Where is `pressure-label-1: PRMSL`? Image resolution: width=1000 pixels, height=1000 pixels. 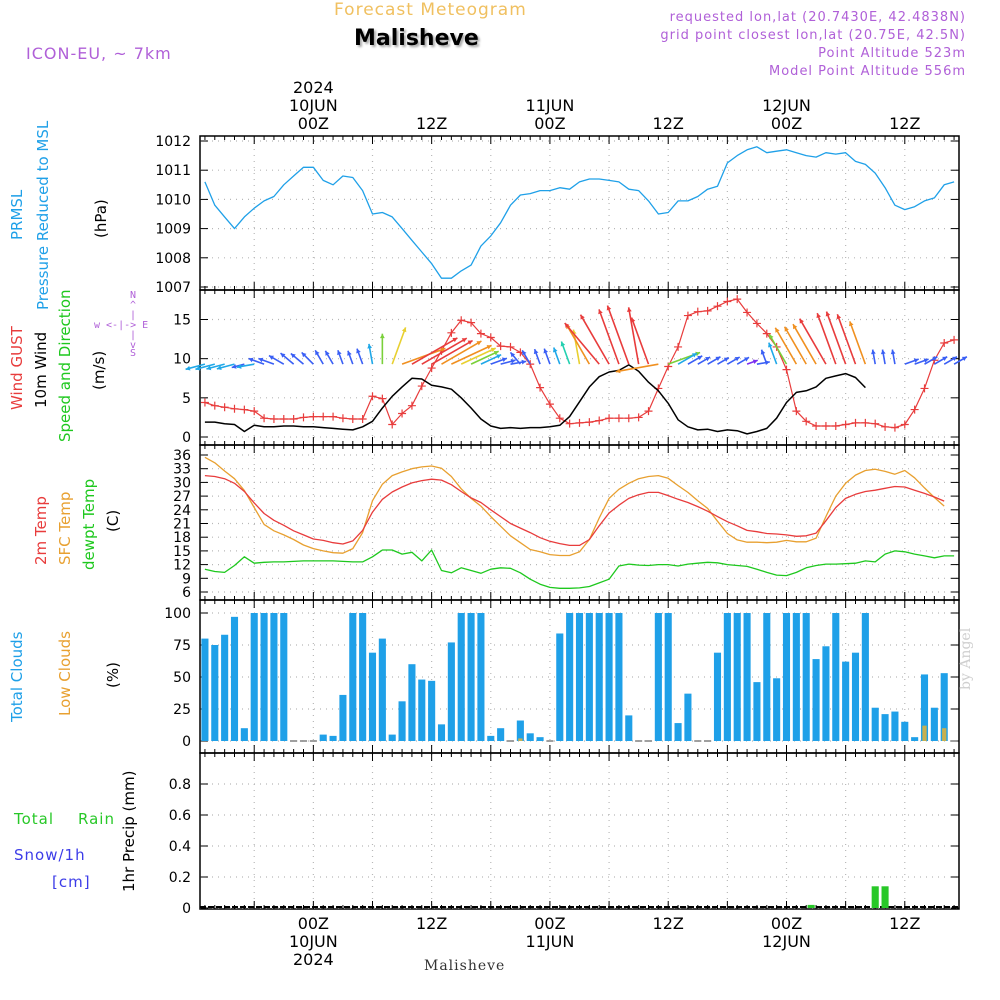
pressure-label-1: PRMSL is located at coordinates (17, 214).